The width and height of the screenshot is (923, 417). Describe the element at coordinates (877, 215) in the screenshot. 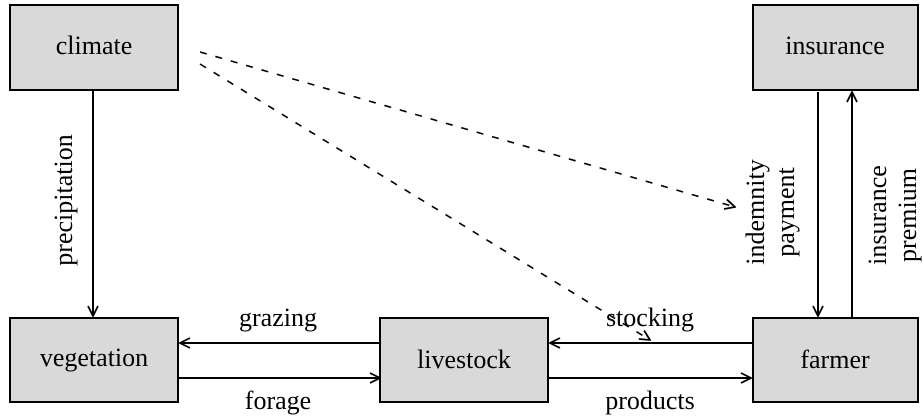

I see `edge-label: insurance` at that location.